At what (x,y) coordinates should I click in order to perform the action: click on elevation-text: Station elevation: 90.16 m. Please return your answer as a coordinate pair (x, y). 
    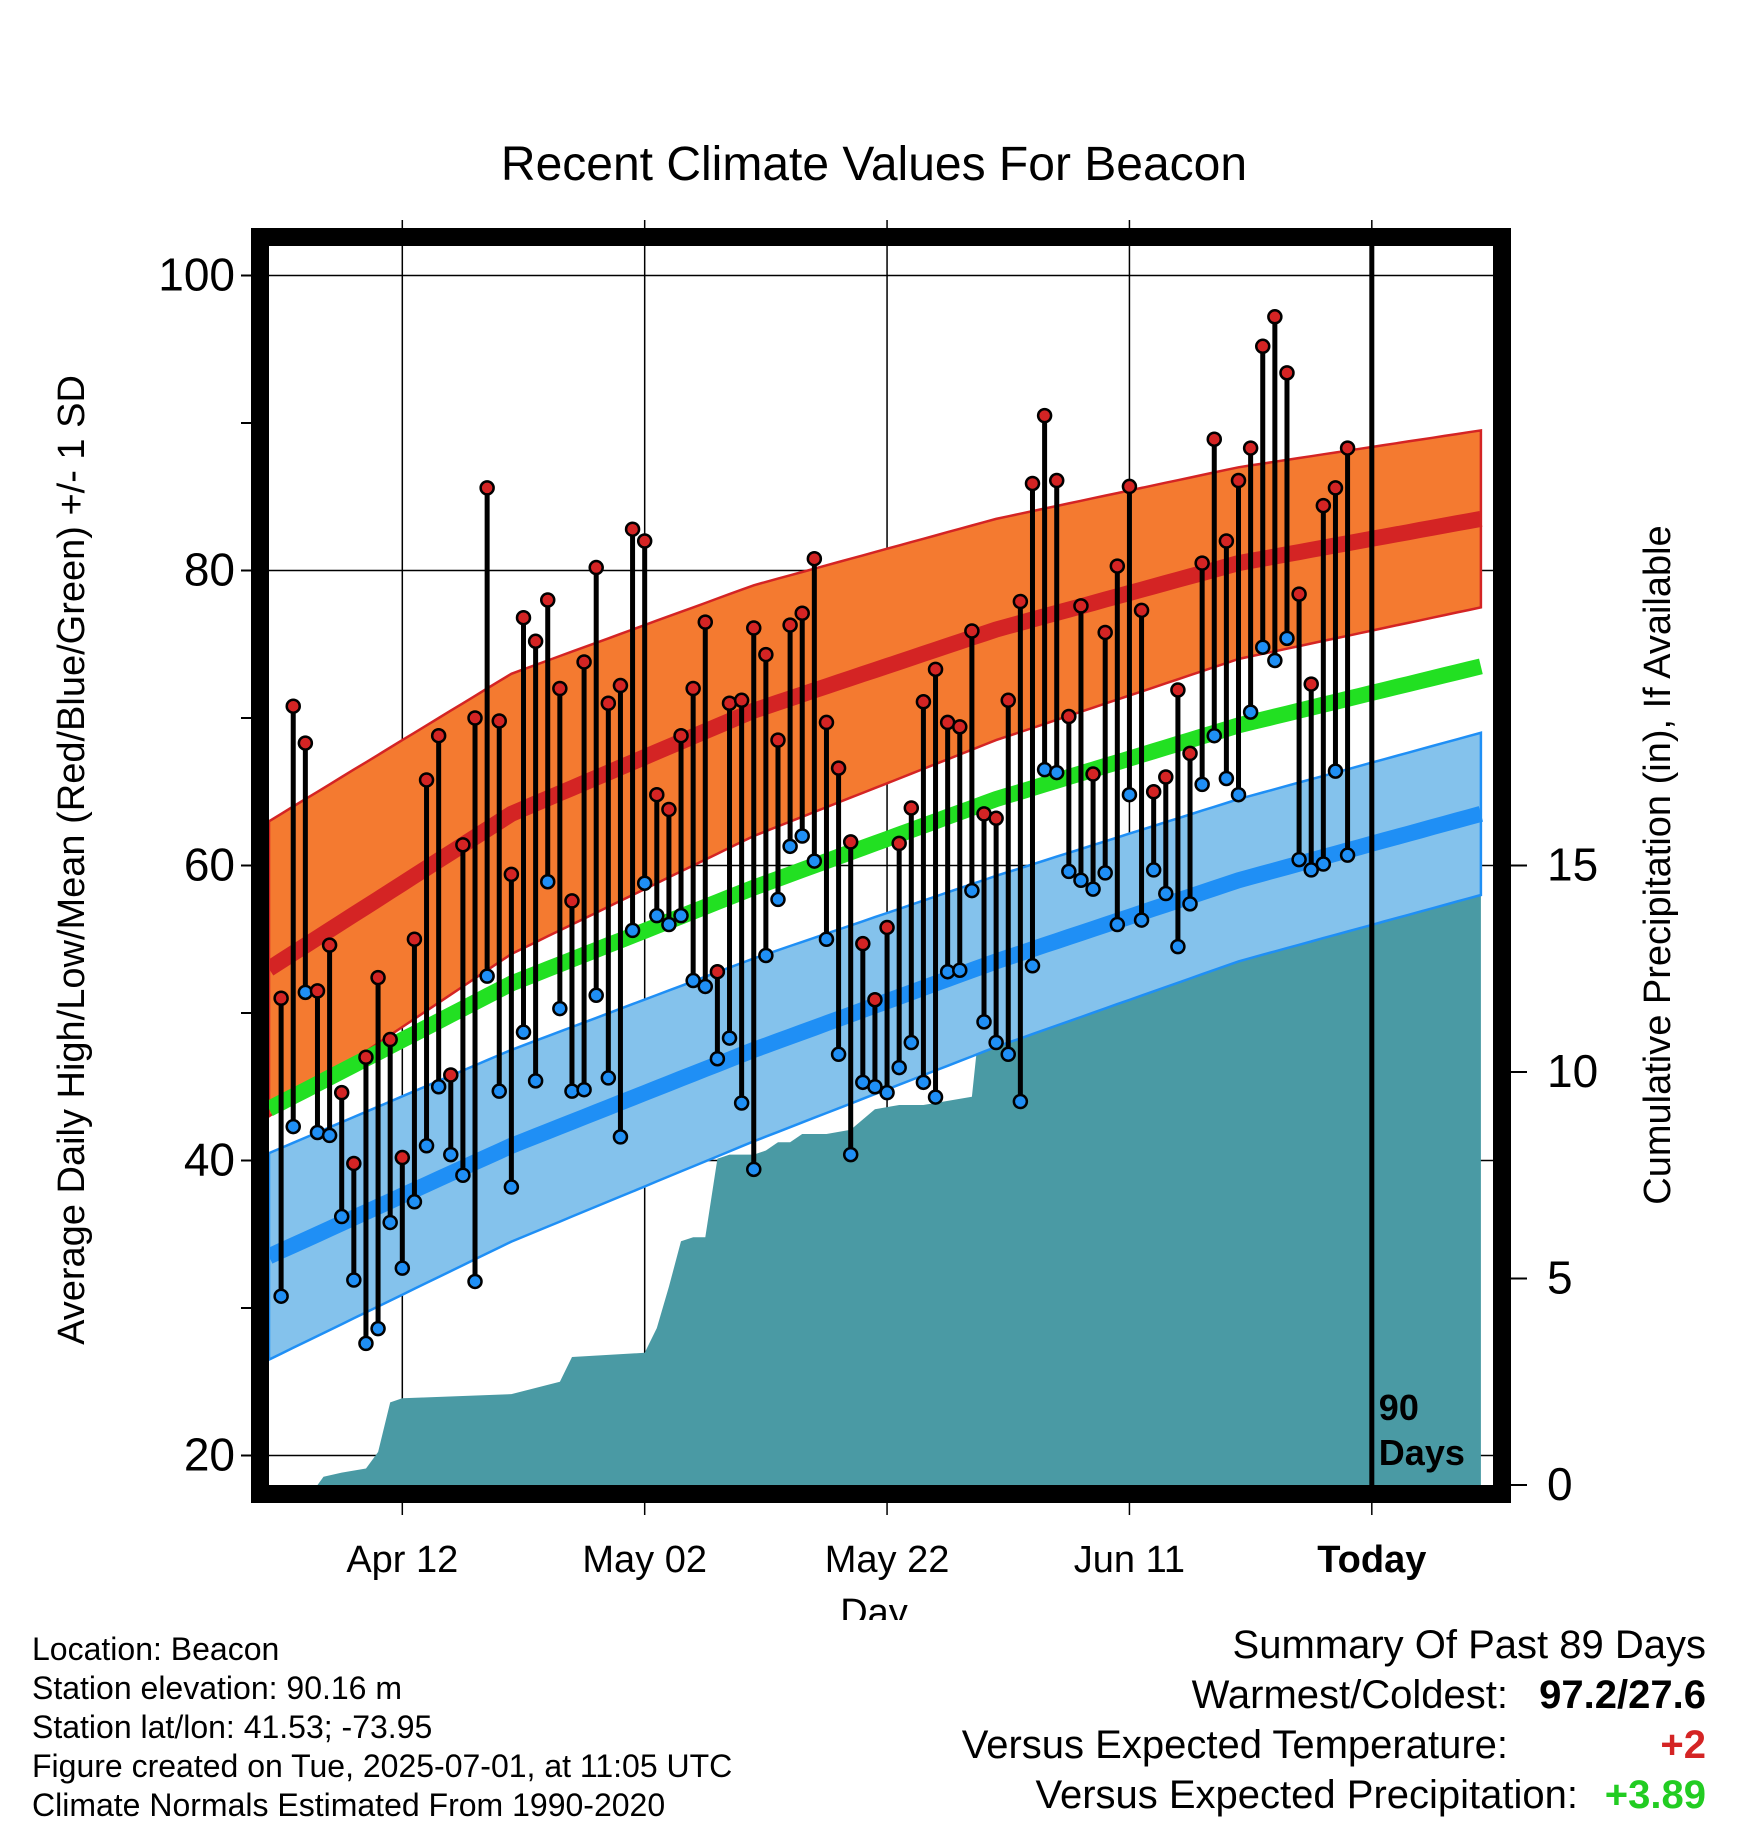
    Looking at the image, I should click on (217, 1688).